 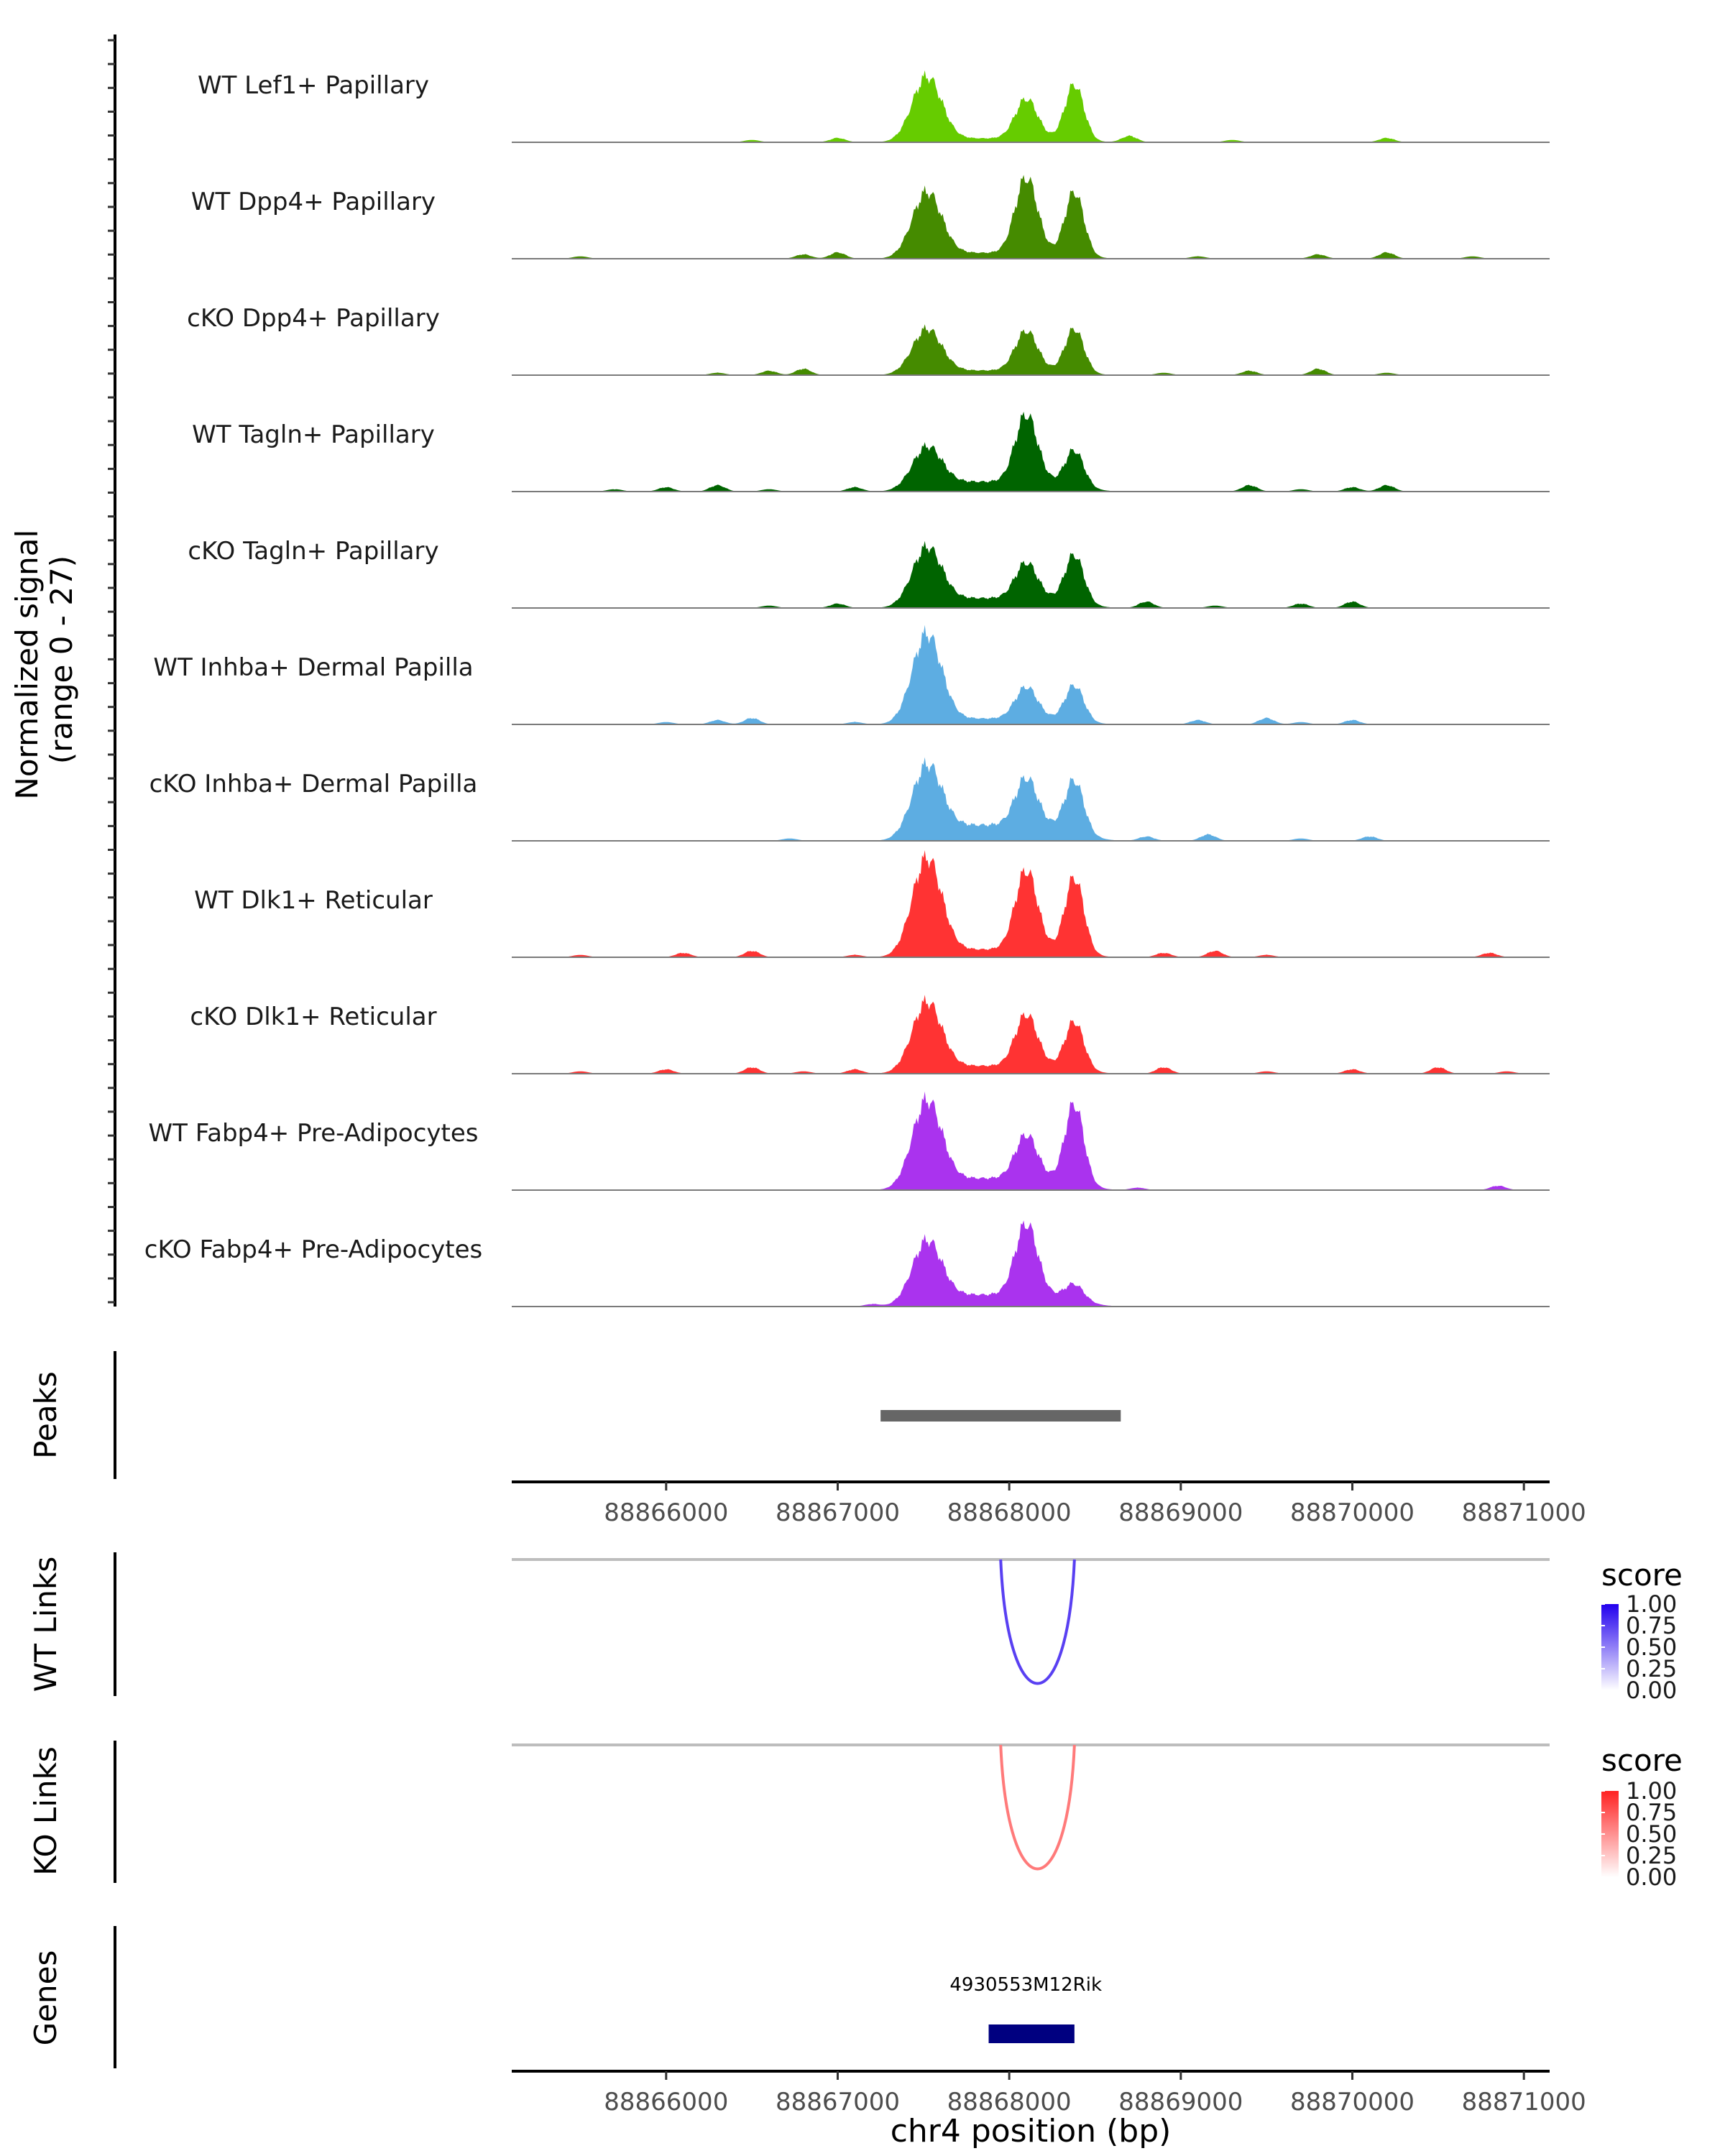 What do you see at coordinates (1031, 2131) in the screenshot?
I see `x-axis-title: chr4 position (bp)` at bounding box center [1031, 2131].